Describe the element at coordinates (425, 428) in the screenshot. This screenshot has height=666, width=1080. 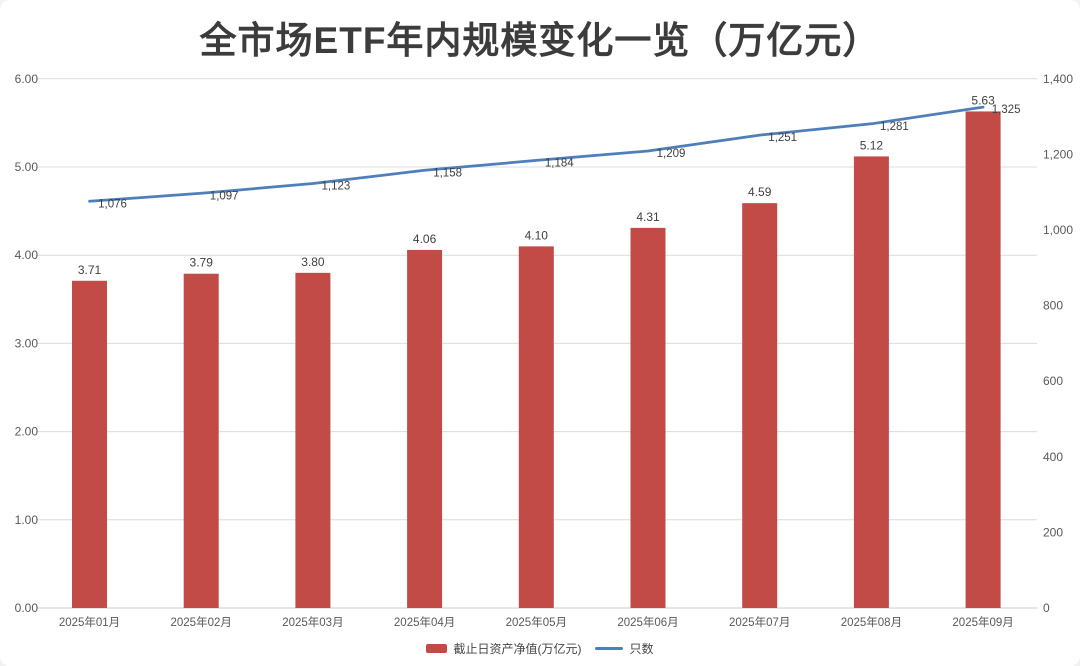
I see `bar-2025年04月` at that location.